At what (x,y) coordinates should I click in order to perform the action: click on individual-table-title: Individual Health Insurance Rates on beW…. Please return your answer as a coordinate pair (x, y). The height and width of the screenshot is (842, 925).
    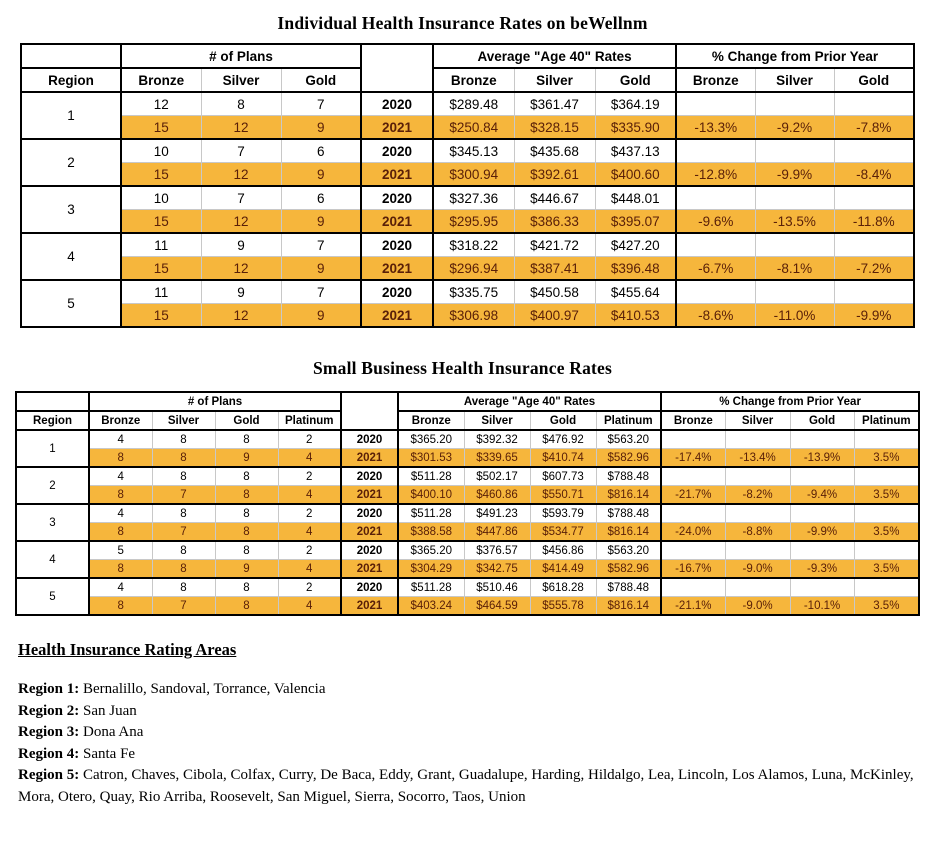
    Looking at the image, I should click on (462, 23).